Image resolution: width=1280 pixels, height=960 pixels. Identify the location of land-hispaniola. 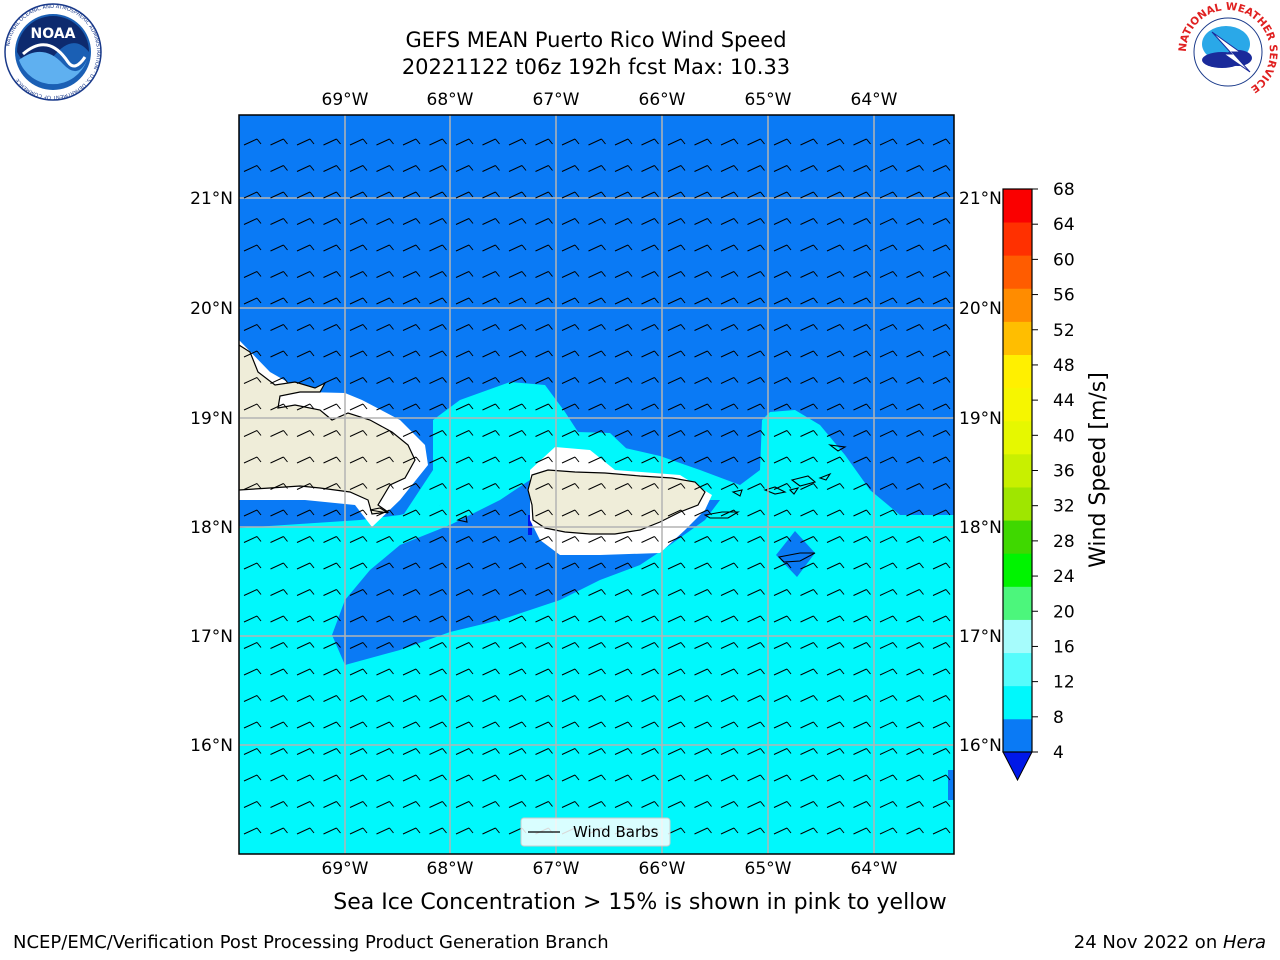
(327, 429).